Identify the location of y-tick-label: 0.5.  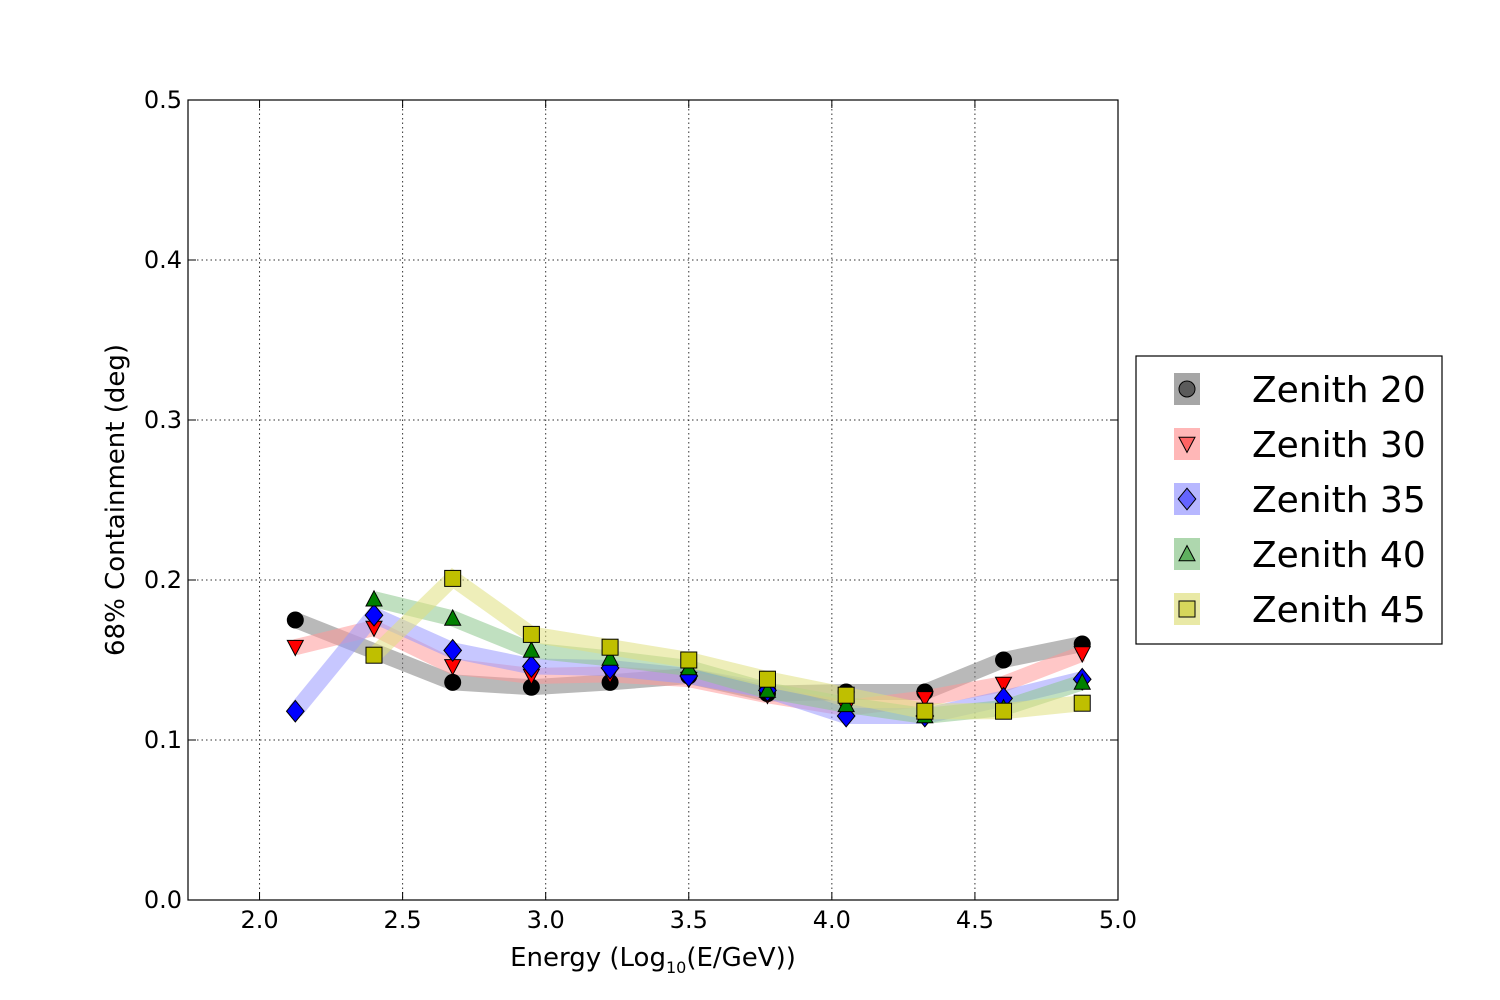
(163, 100).